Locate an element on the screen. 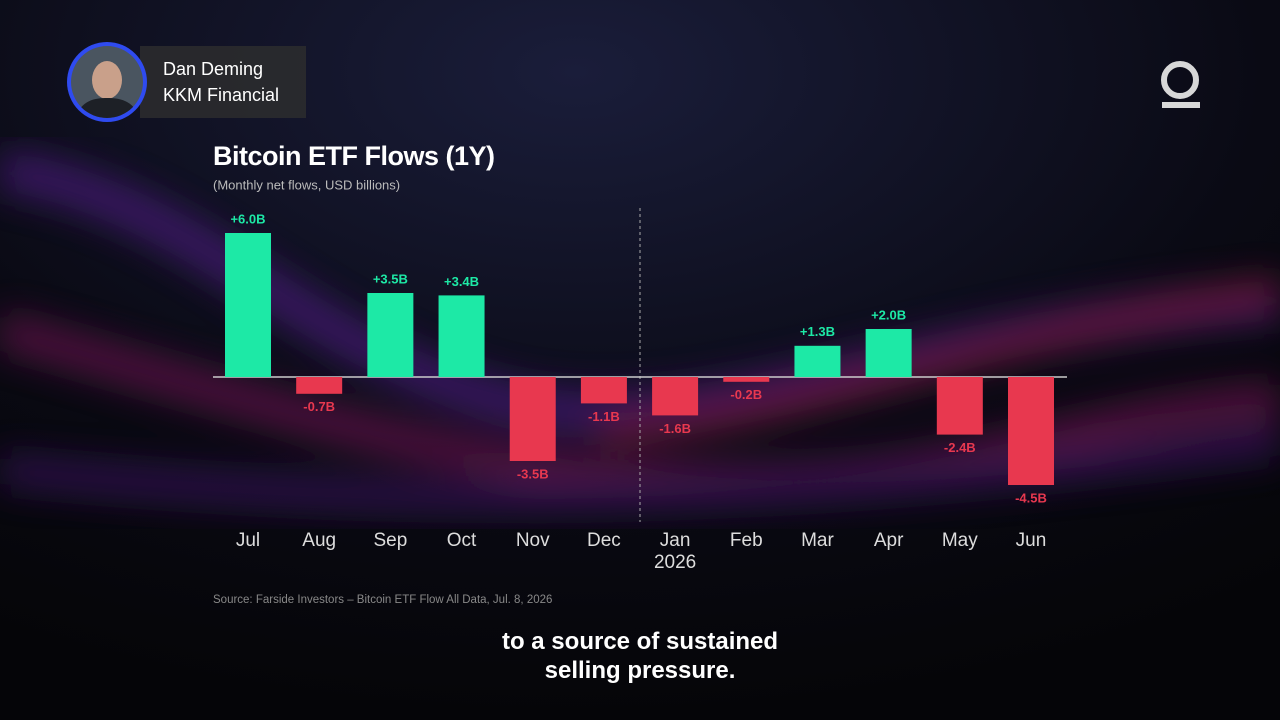 This screenshot has height=720, width=1280. value-label: +6.0B is located at coordinates (247, 218).